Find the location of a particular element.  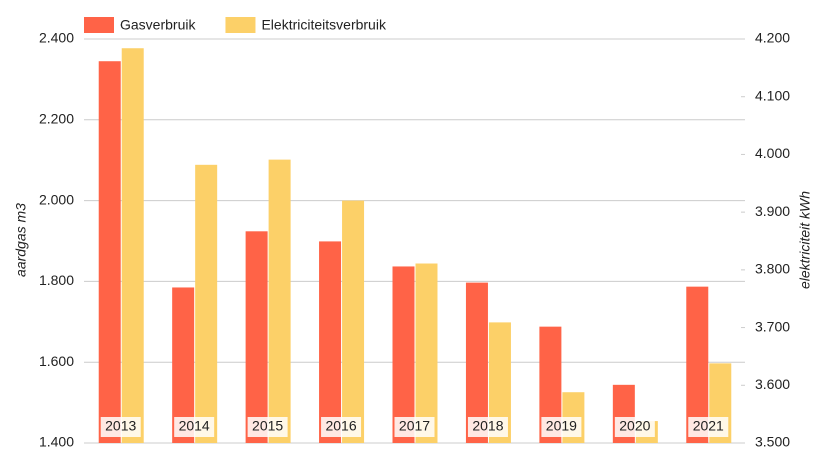

y2-tick-label: 4.100 is located at coordinates (772, 95).